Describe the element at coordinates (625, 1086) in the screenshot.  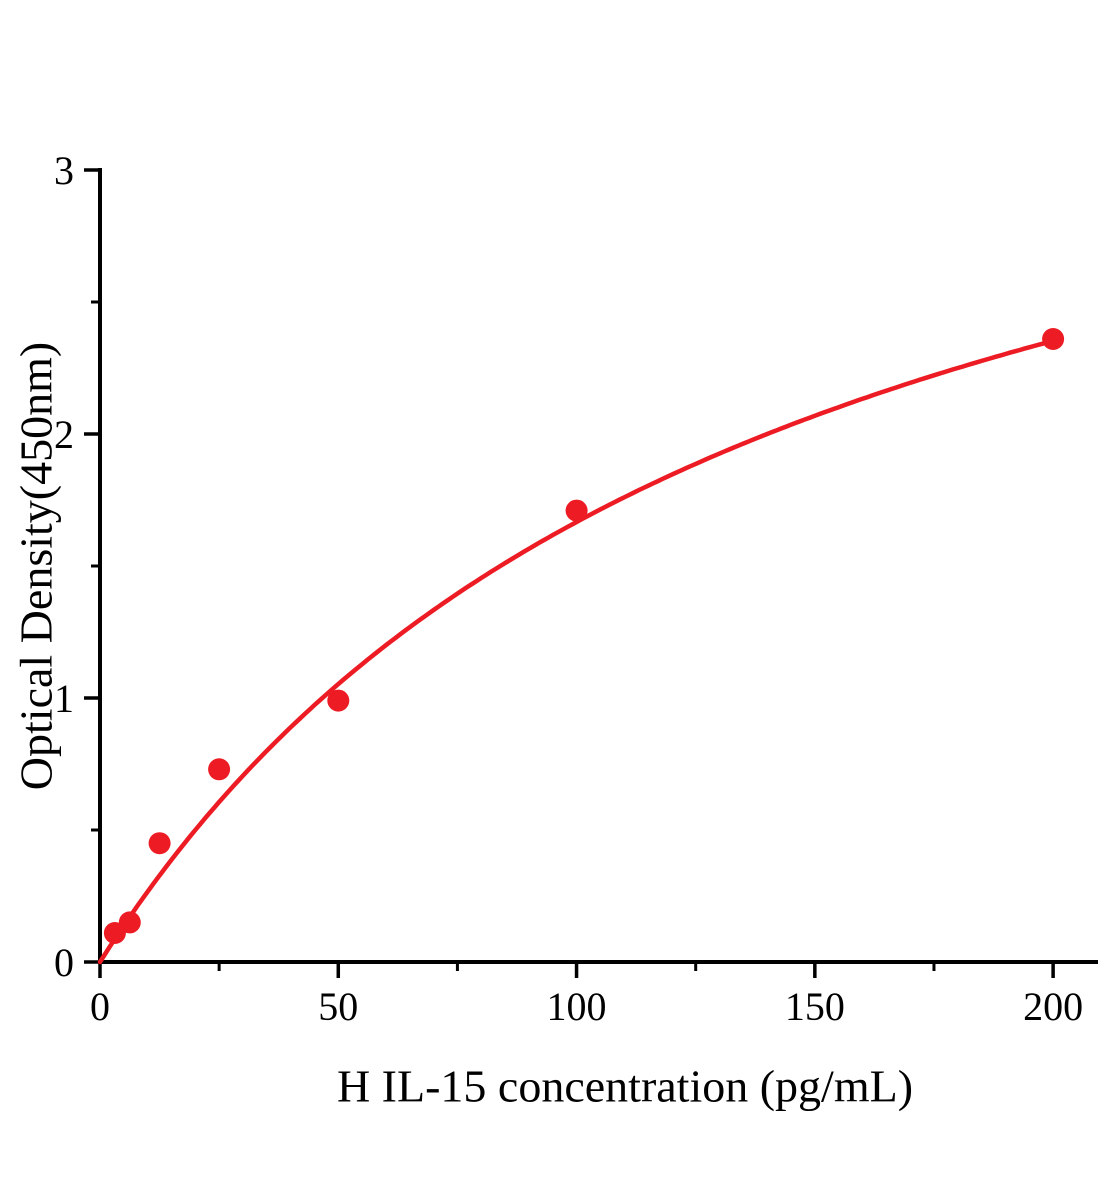
I see `x-axis-label: H IL-15 concentration (pg/mL)` at that location.